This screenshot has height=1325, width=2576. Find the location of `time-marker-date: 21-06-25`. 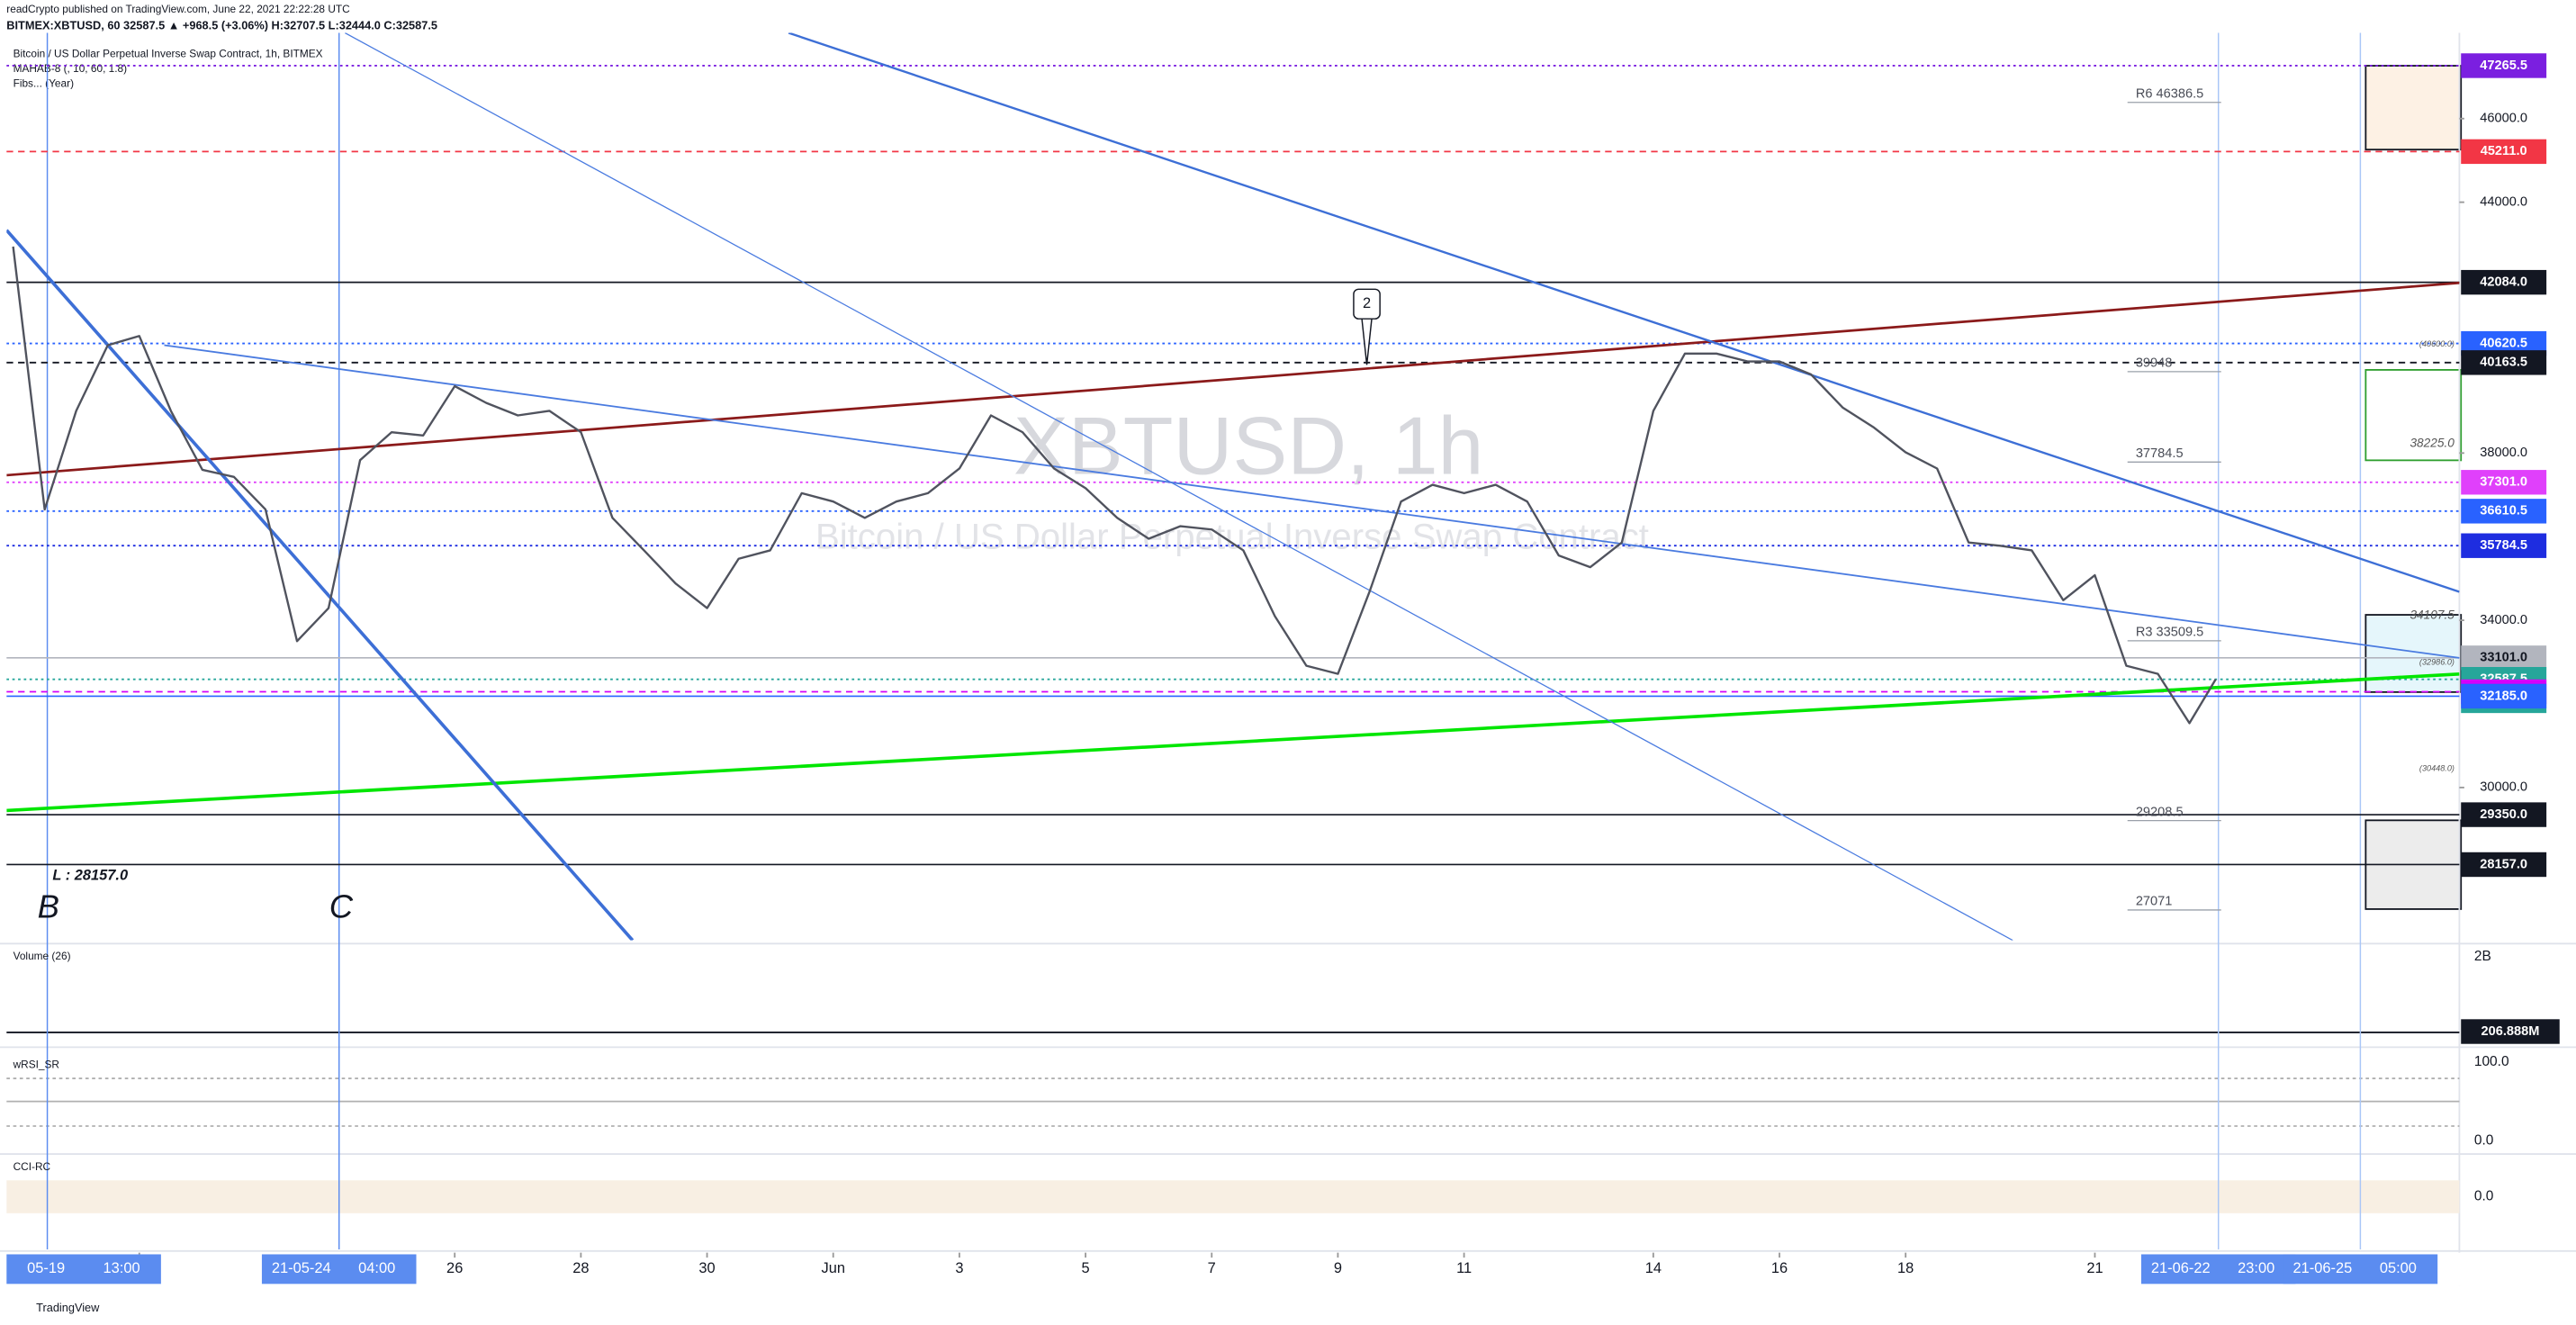

time-marker-date: 21-06-25 is located at coordinates (2323, 1268).